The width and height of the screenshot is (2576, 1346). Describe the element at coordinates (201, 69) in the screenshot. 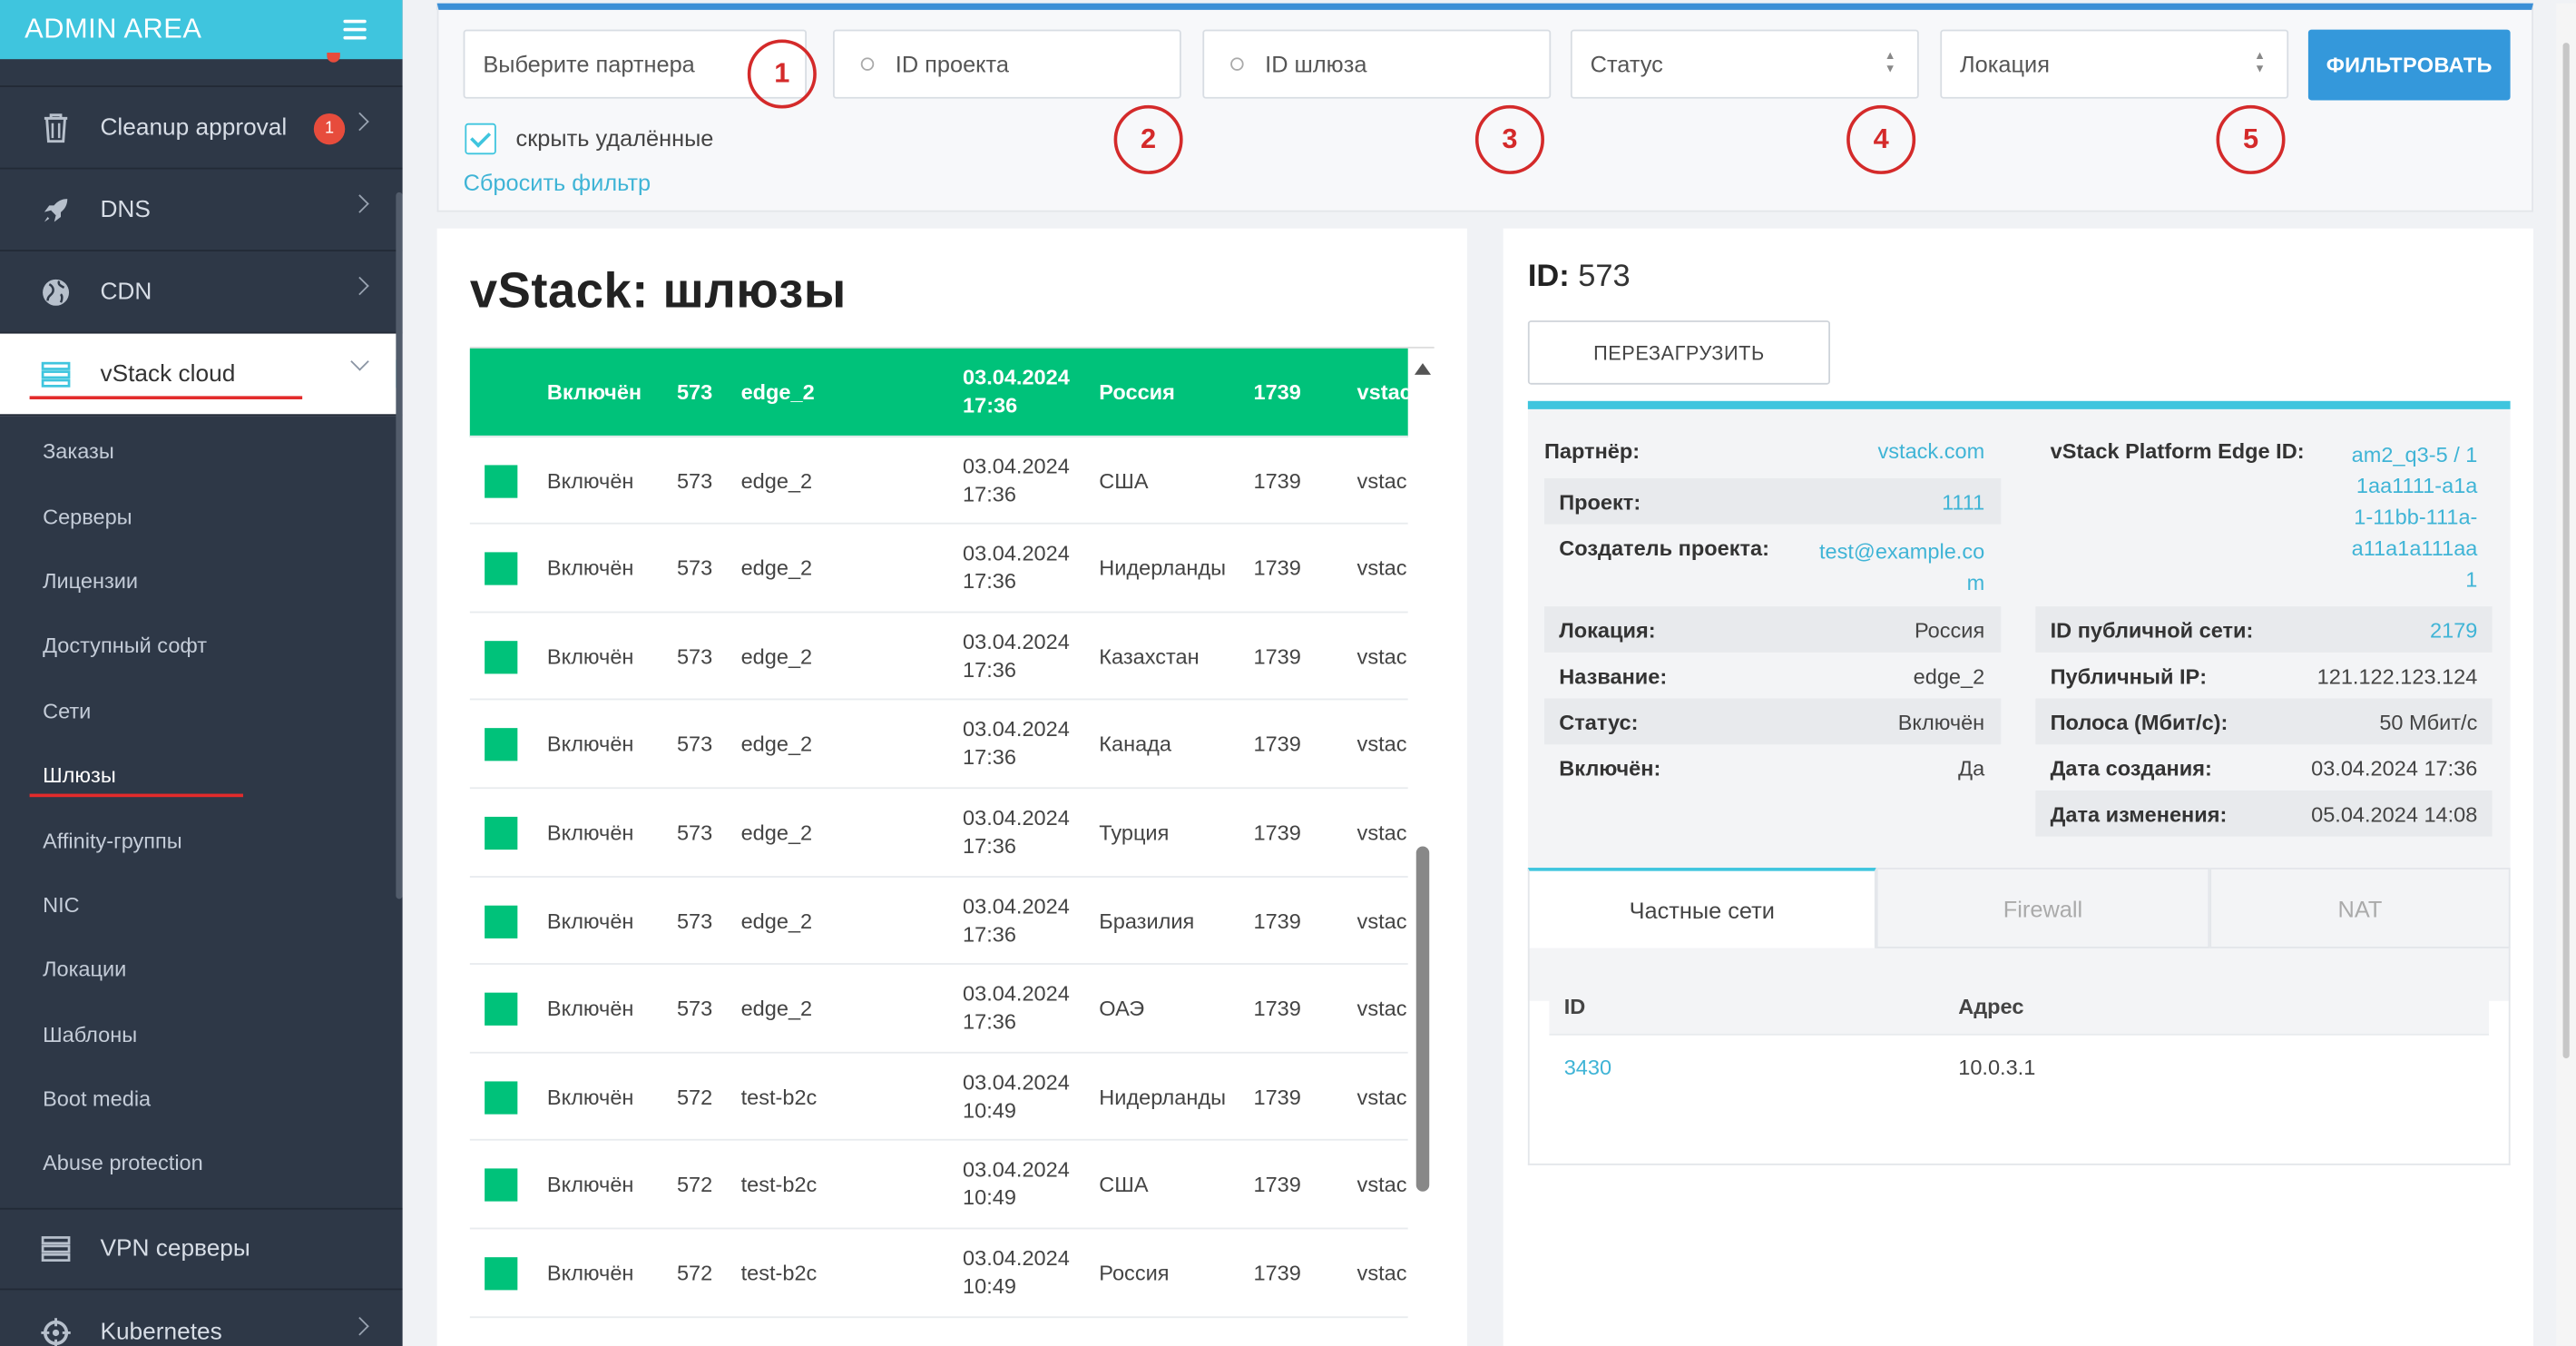

I see `sidebar-item-partial` at that location.